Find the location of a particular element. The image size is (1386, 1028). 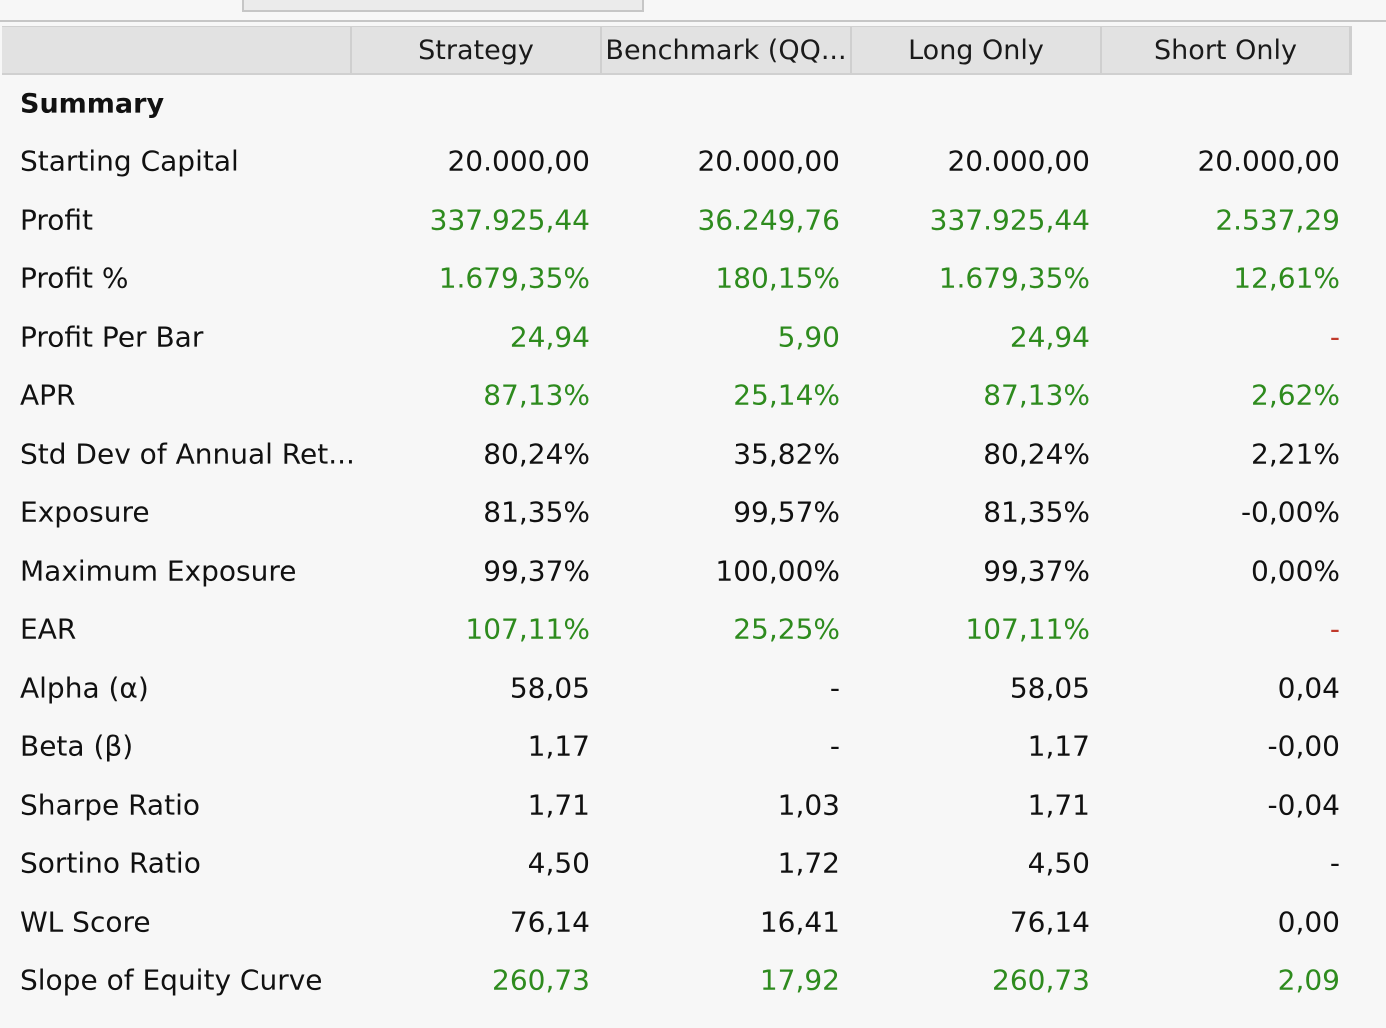

cell-short-only: 2,09 is located at coordinates (1308, 980).